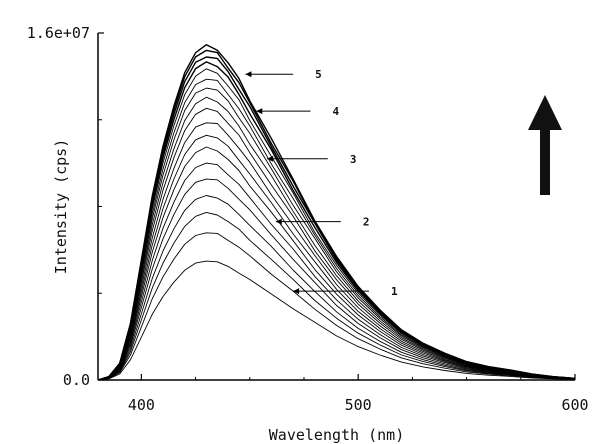  What do you see at coordinates (366, 222) in the screenshot?
I see `annotation-label: 2` at bounding box center [366, 222].